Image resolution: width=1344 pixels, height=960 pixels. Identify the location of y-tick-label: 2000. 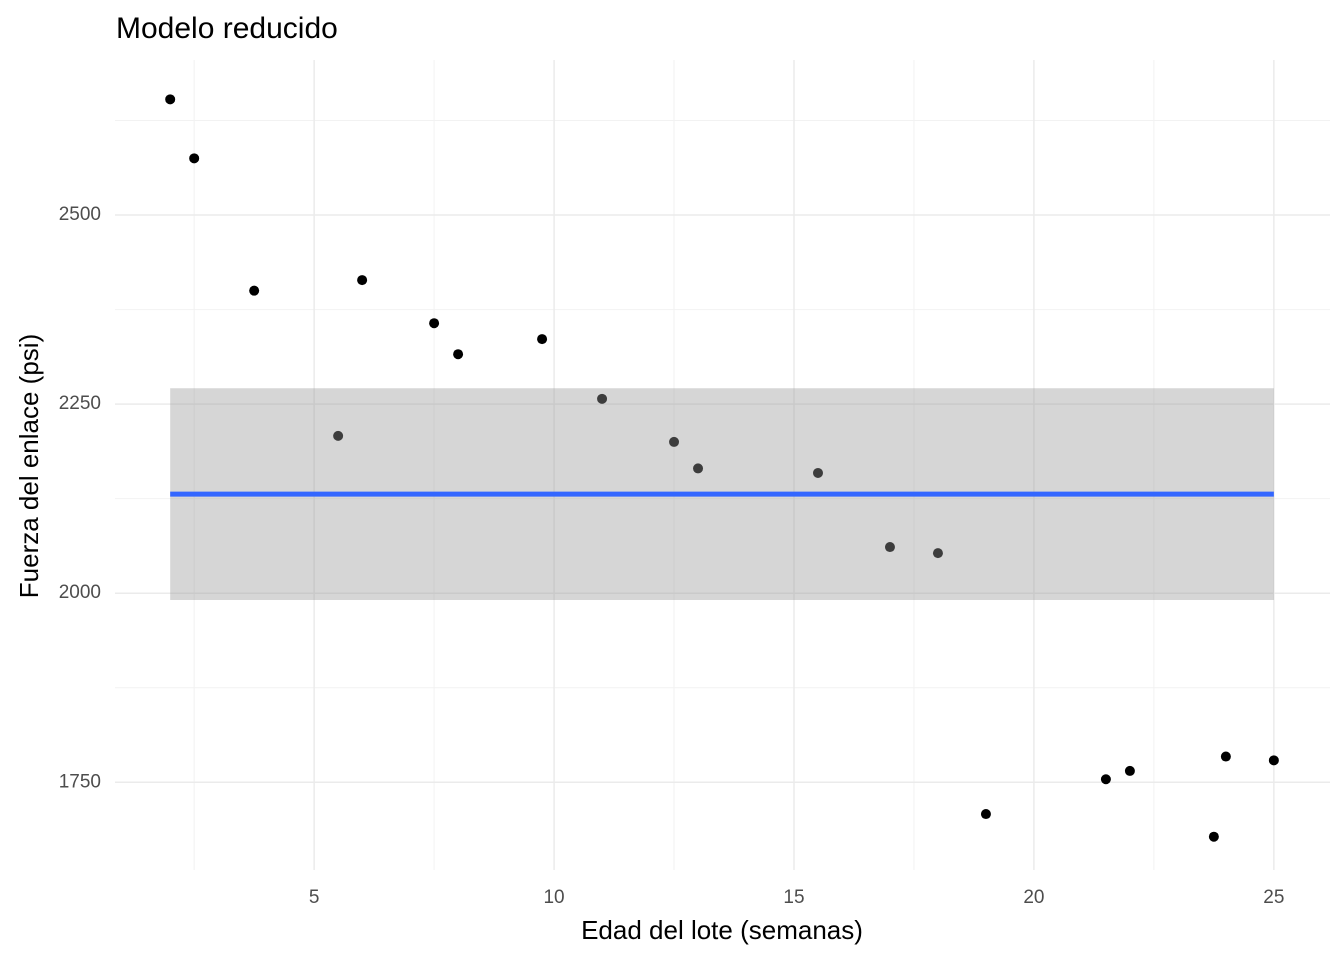
(80, 592).